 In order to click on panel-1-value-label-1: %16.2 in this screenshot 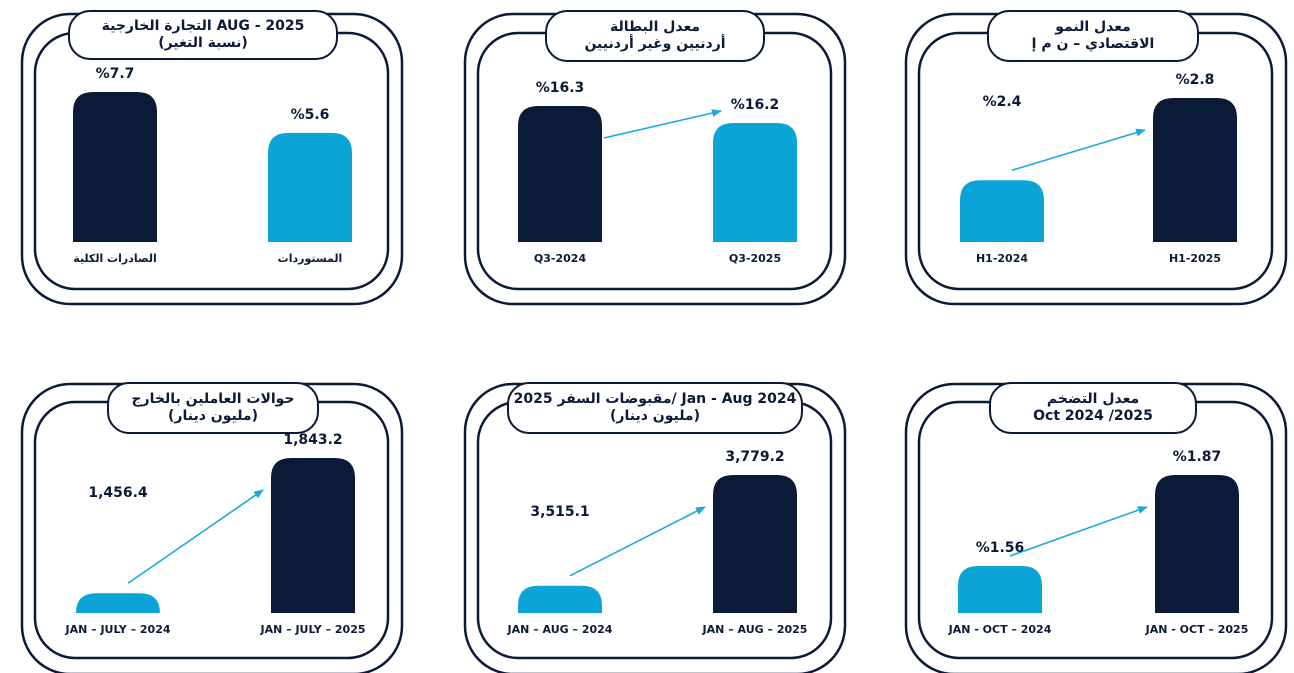, I will do `click(755, 105)`.